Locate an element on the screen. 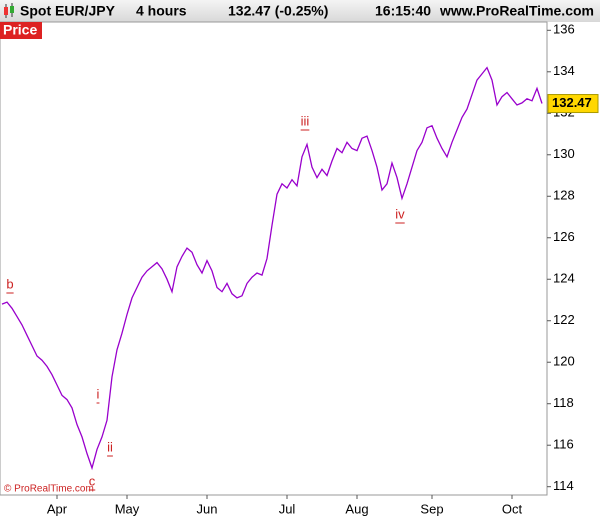 This screenshot has height=524, width=600. last-price-tag is located at coordinates (573, 104).